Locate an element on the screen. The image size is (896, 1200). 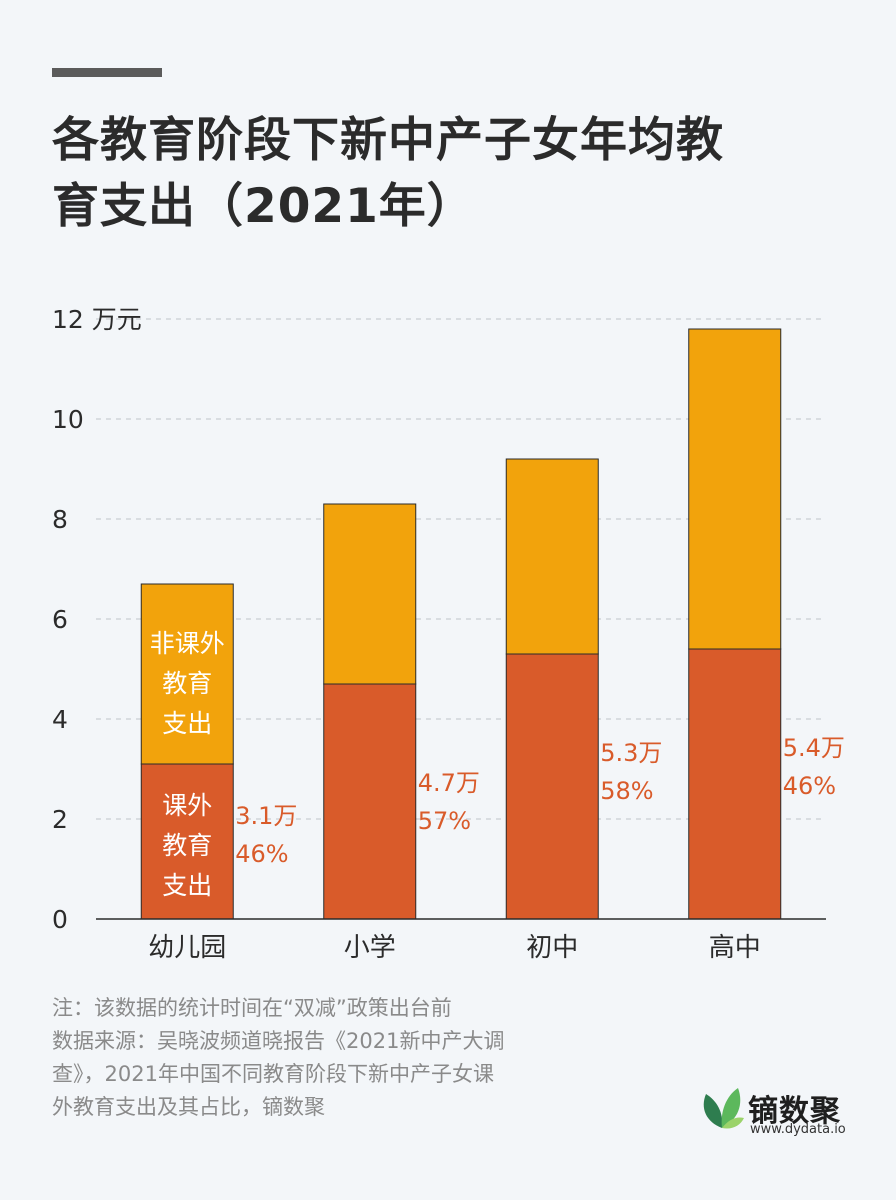
footnote-source-2: 查》，2021年中国不同教育阶段下新中产子女课 is located at coordinates (273, 1074).